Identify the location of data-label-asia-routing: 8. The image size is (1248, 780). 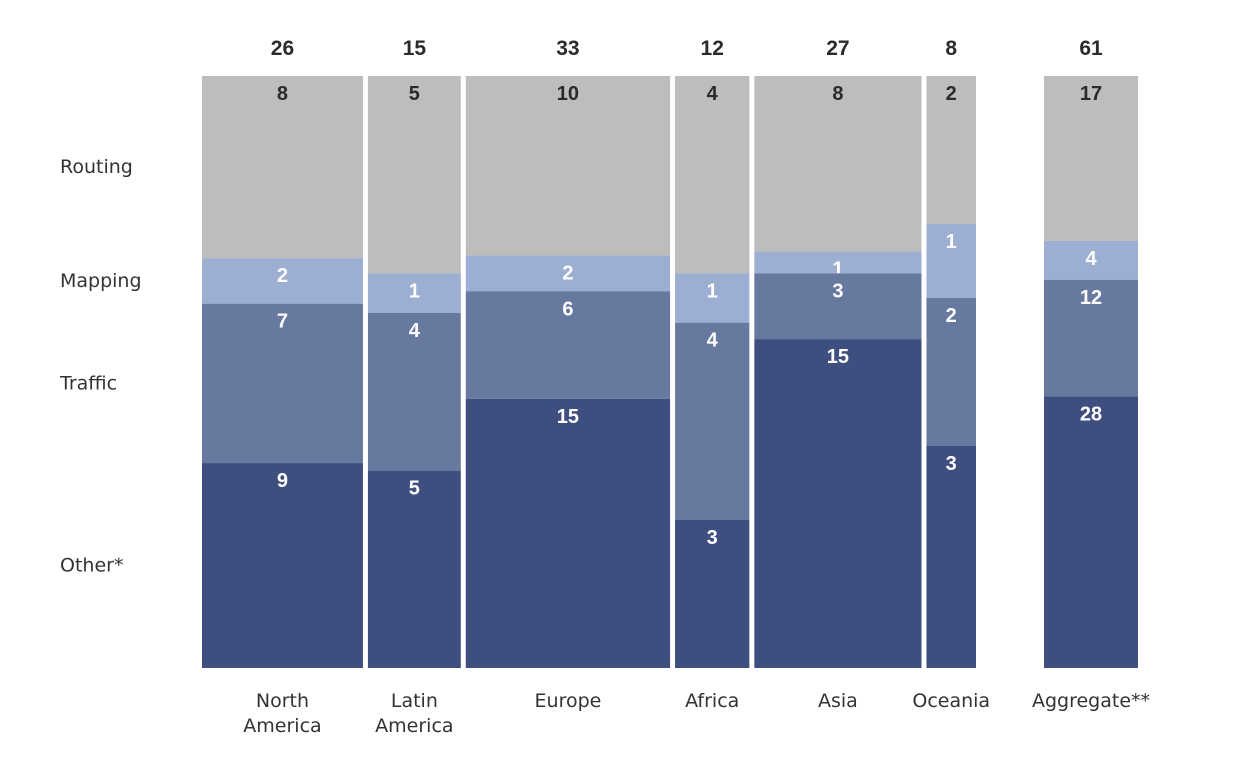
(837, 94).